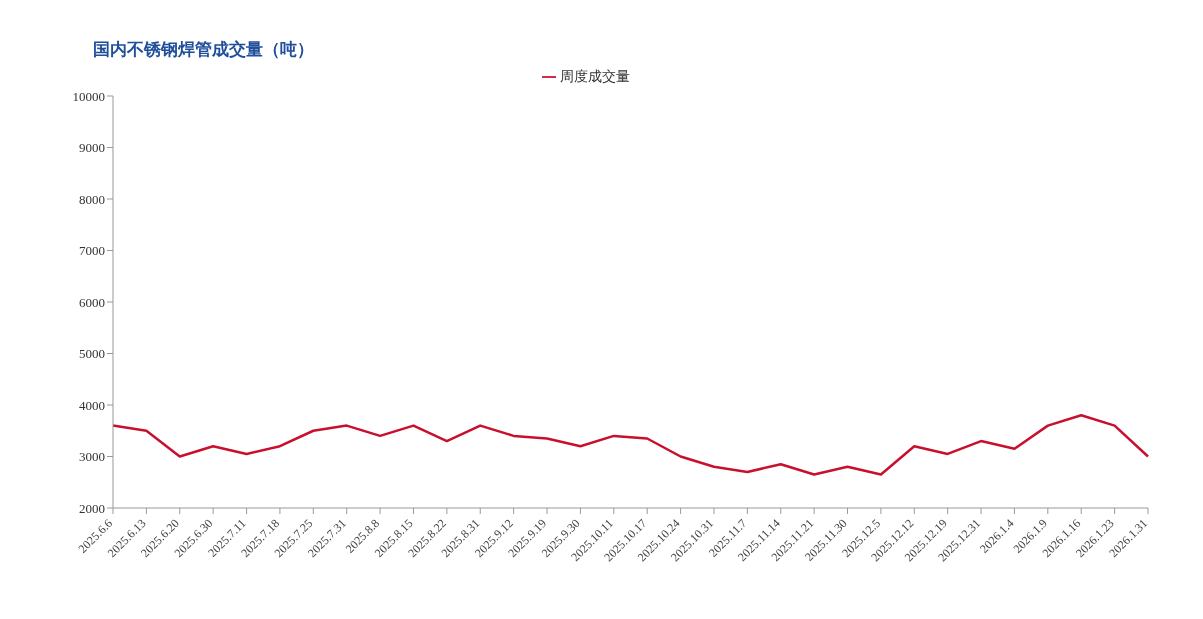 This screenshot has height=619, width=1203. I want to click on chart-title: 国内不锈钢焊管成交量（吨）, so click(203, 49).